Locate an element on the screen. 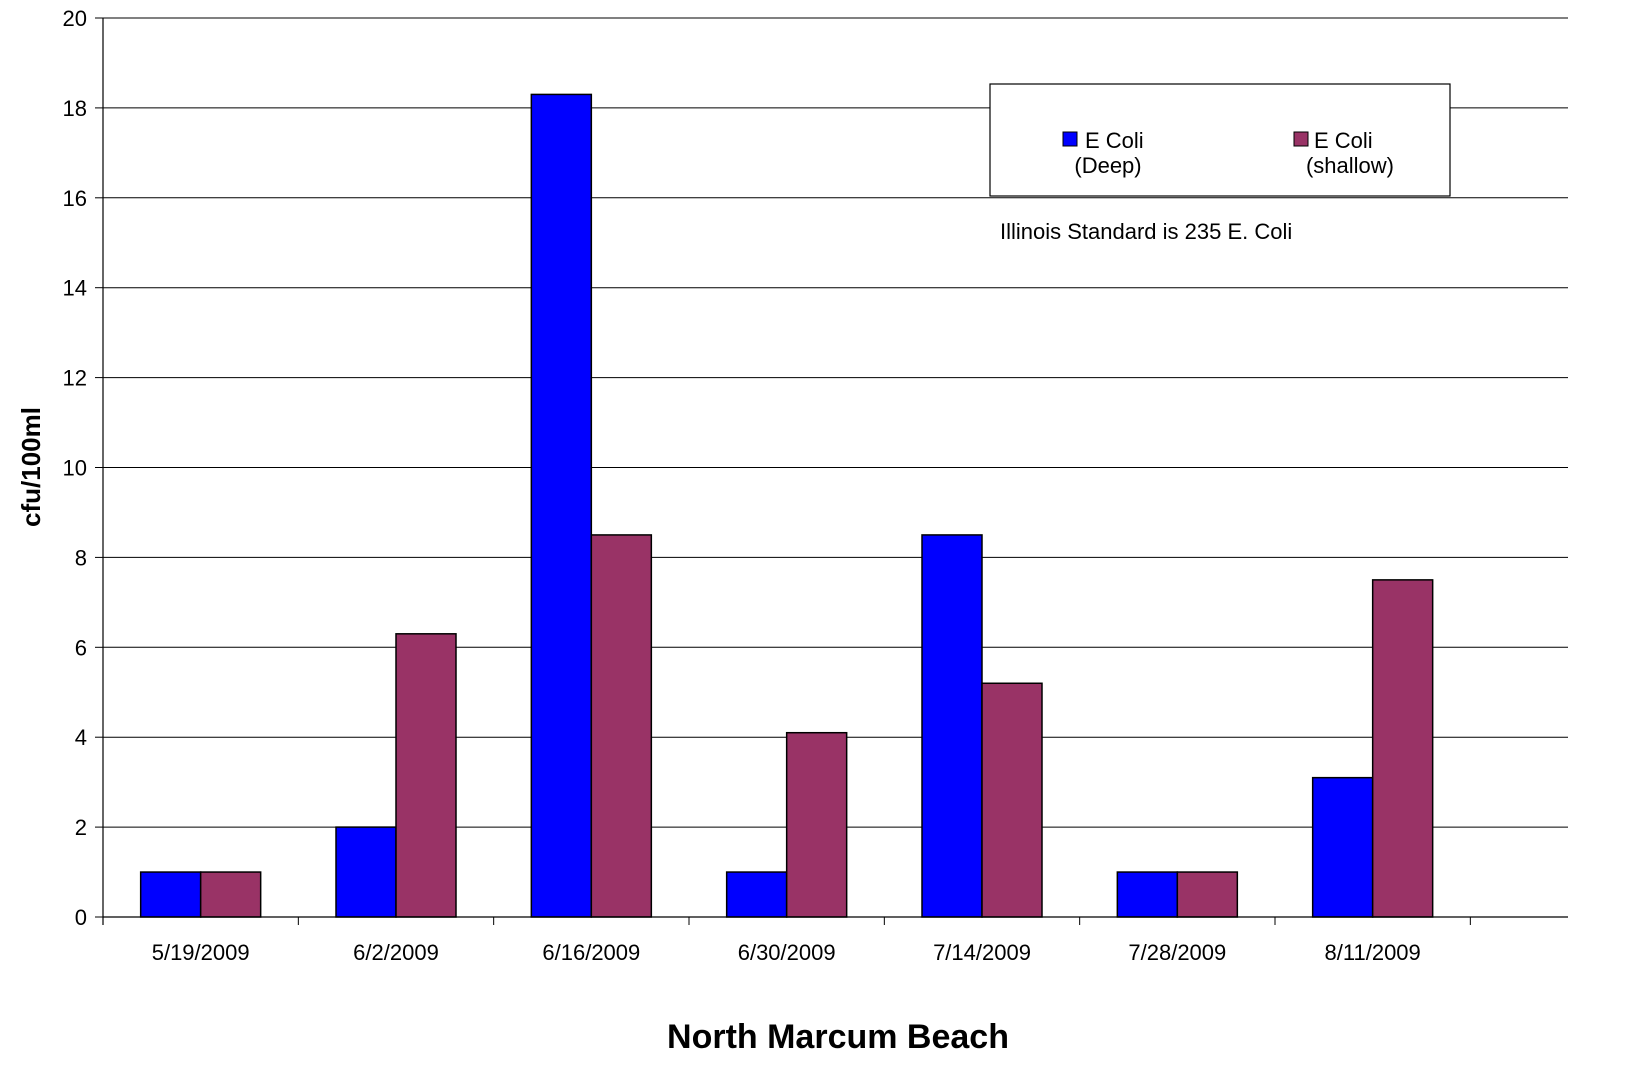 The image size is (1641, 1072). y-tick-label-6: 6 is located at coordinates (81, 647).